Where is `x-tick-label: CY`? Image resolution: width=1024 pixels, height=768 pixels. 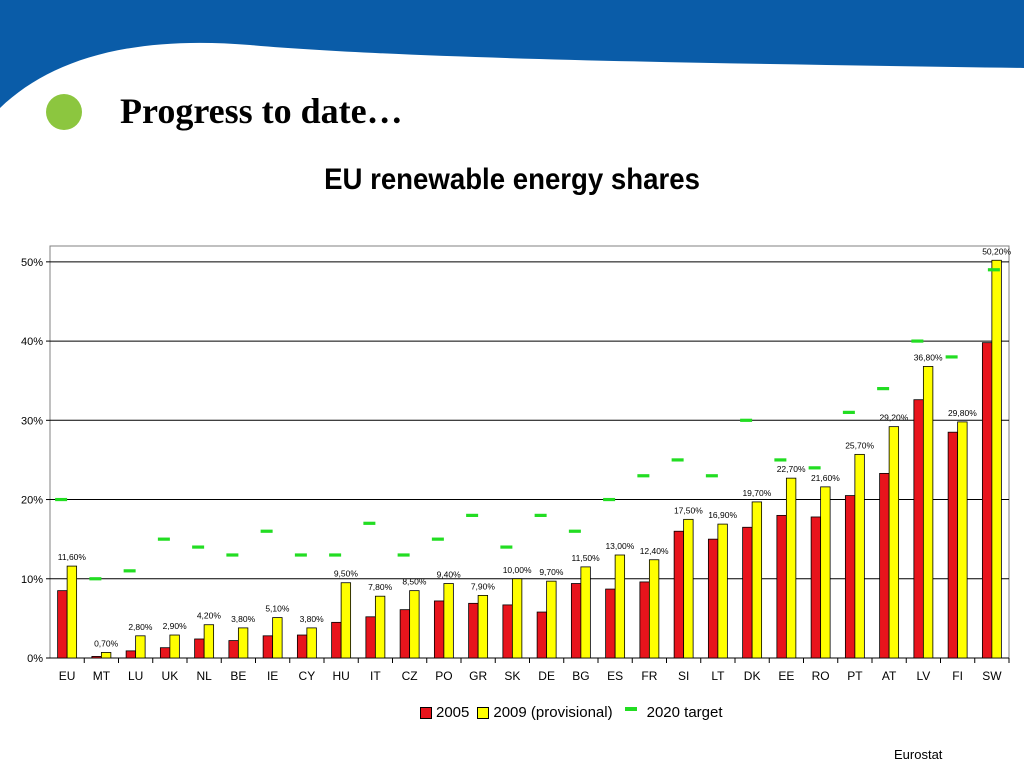 x-tick-label: CY is located at coordinates (307, 676).